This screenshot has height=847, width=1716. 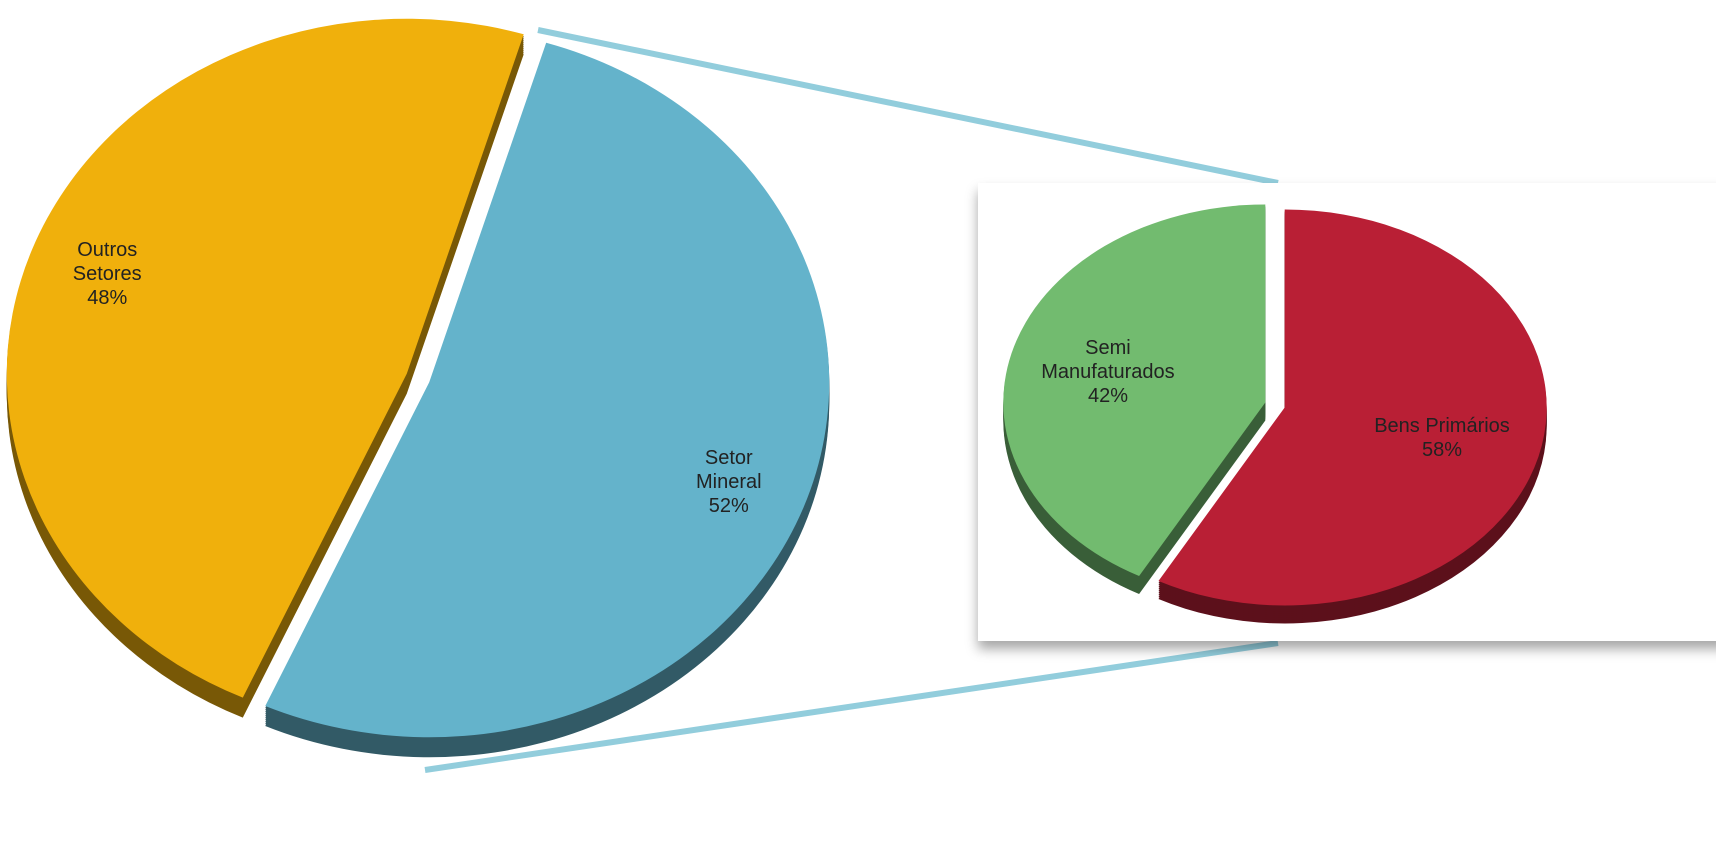 I want to click on slice-category: Setor Mineral, so click(x=728, y=470).